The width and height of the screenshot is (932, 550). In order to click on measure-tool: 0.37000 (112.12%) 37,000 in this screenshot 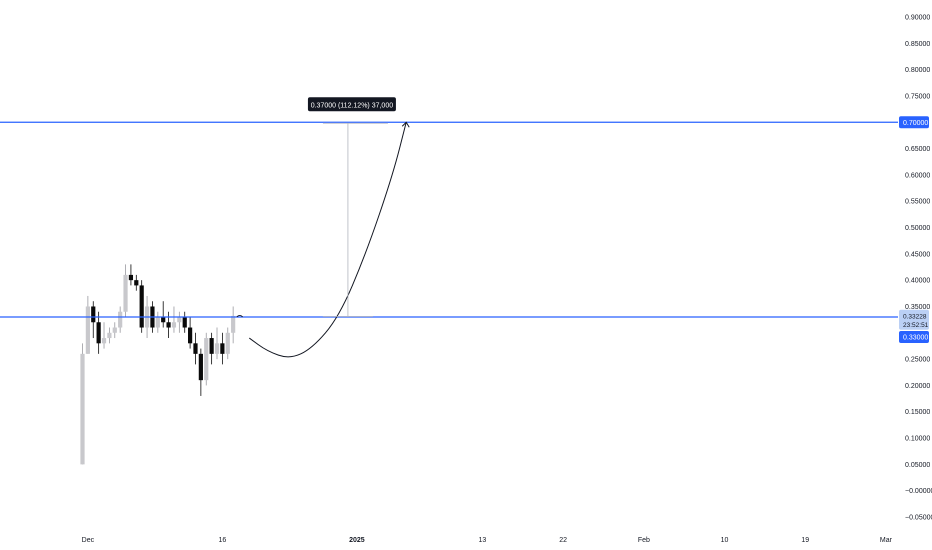, I will do `click(351, 207)`.